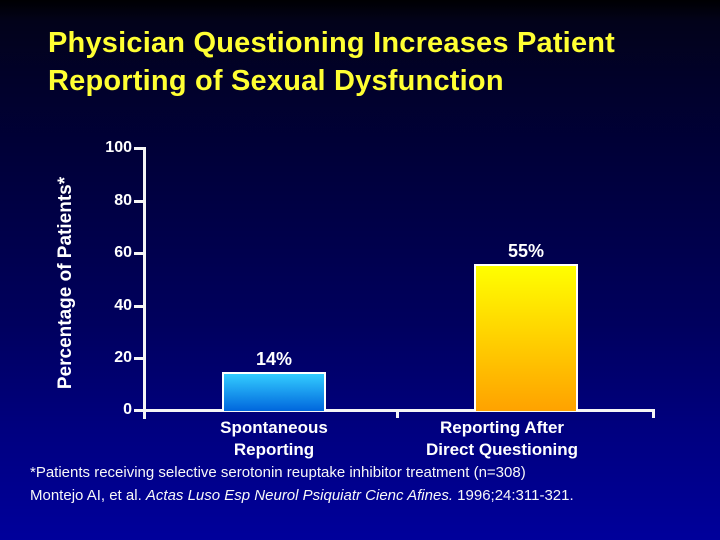 The image size is (720, 540). I want to click on y-axis-label: Percentage of Patients*, so click(65, 283).